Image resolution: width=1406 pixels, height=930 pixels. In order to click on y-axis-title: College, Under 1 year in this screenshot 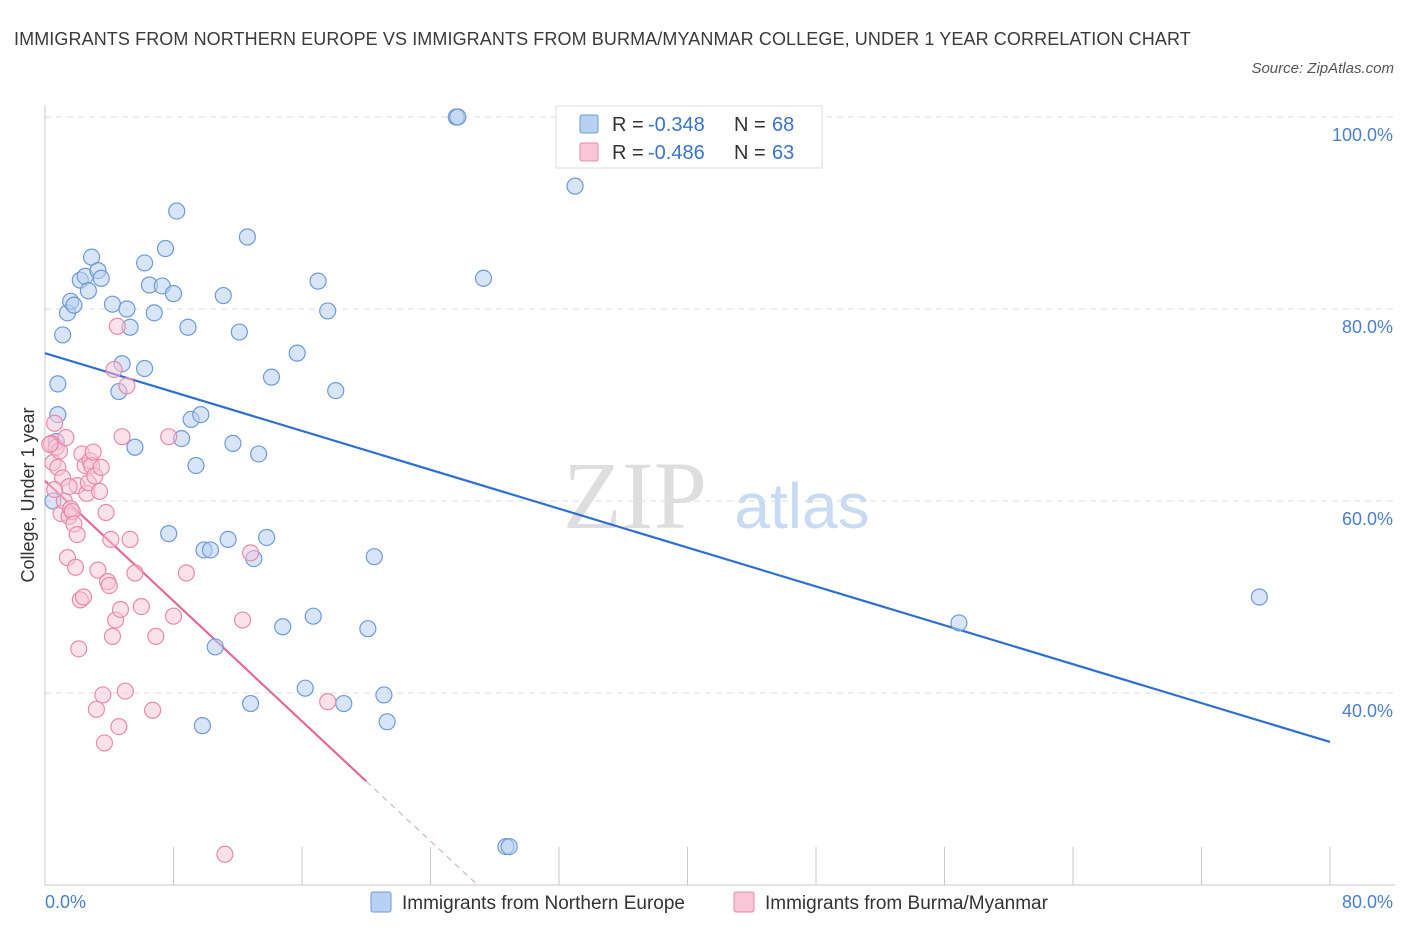, I will do `click(28, 494)`.